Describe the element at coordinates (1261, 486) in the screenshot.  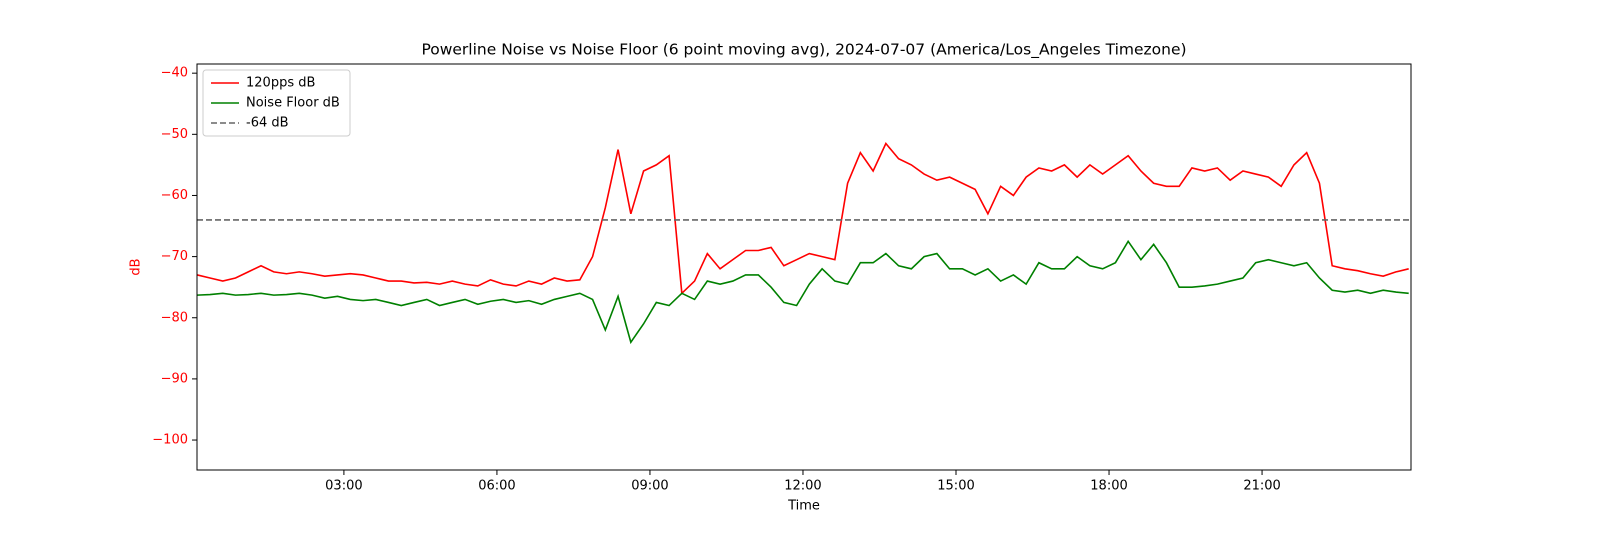
I see `x-tick-label: 21:00` at that location.